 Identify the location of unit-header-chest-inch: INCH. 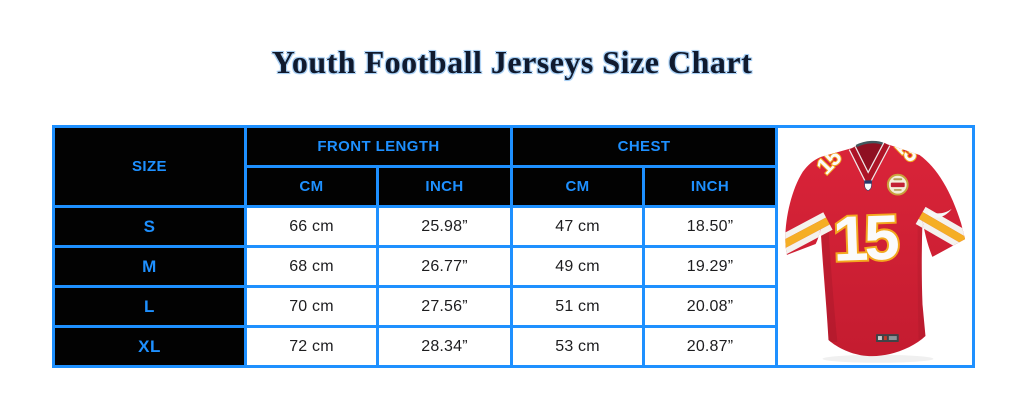
(710, 186).